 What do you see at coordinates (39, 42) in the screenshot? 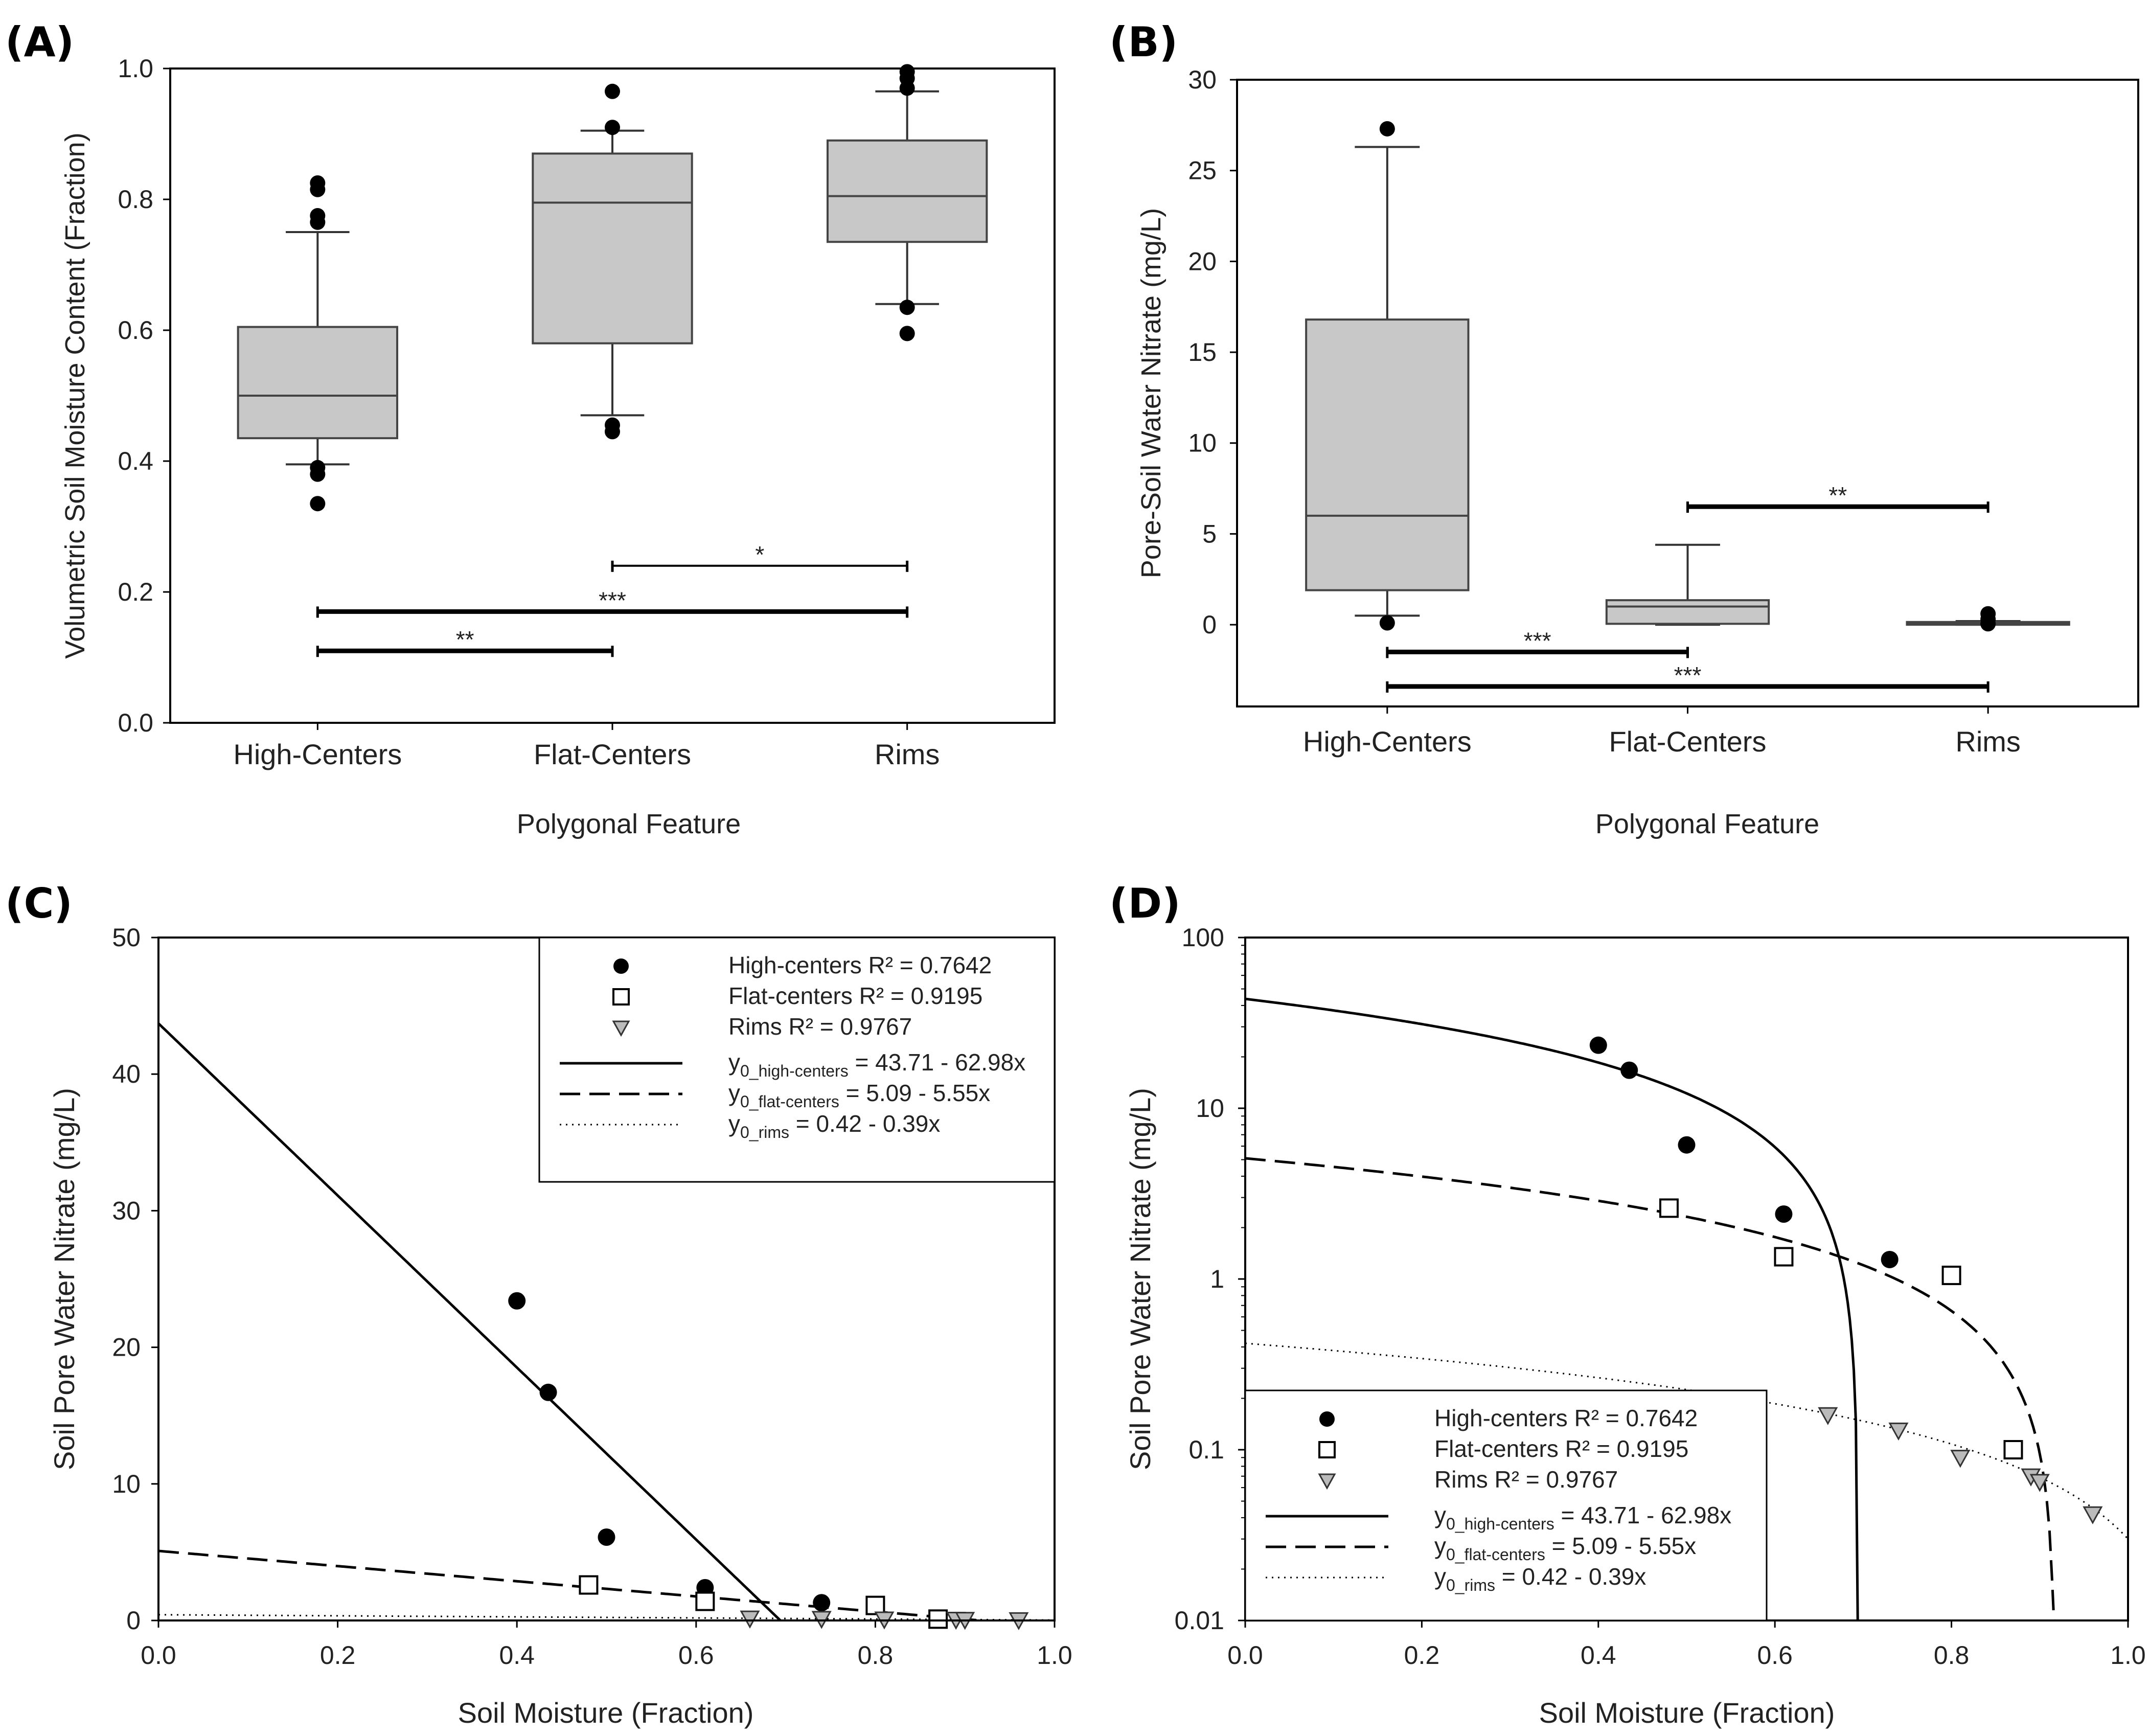
I see `panel-label: (A)` at bounding box center [39, 42].